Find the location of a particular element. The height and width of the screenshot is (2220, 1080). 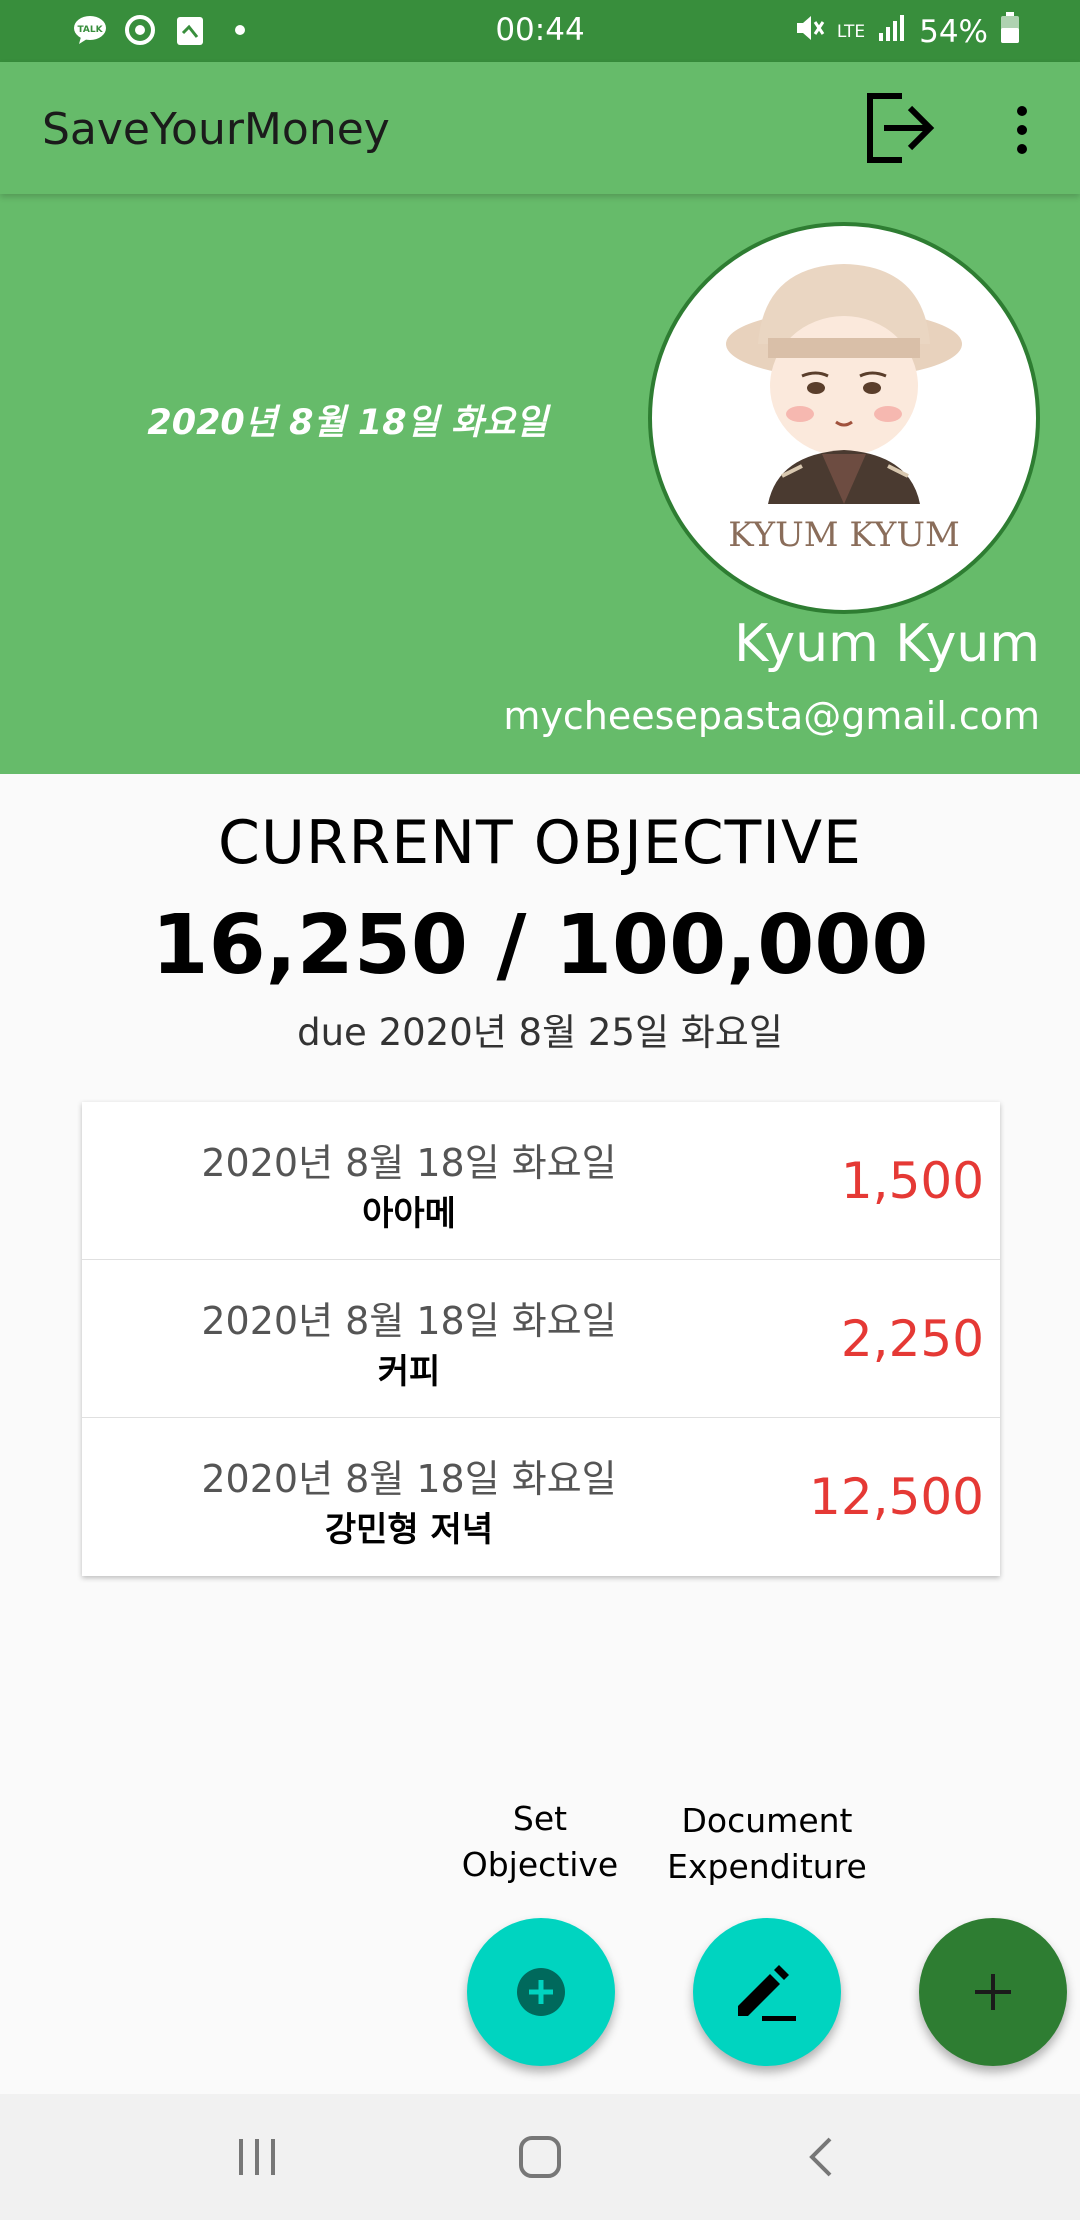

document-expenditure-label-line2: Expenditure is located at coordinates (767, 1866).